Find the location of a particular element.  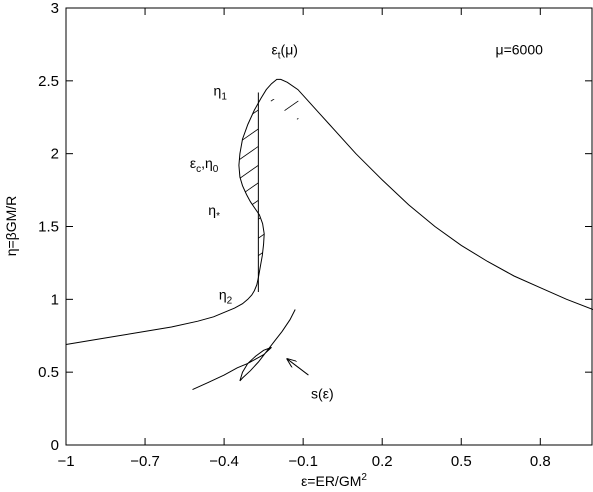

y-tick-label: 1.5 is located at coordinates (48, 227).